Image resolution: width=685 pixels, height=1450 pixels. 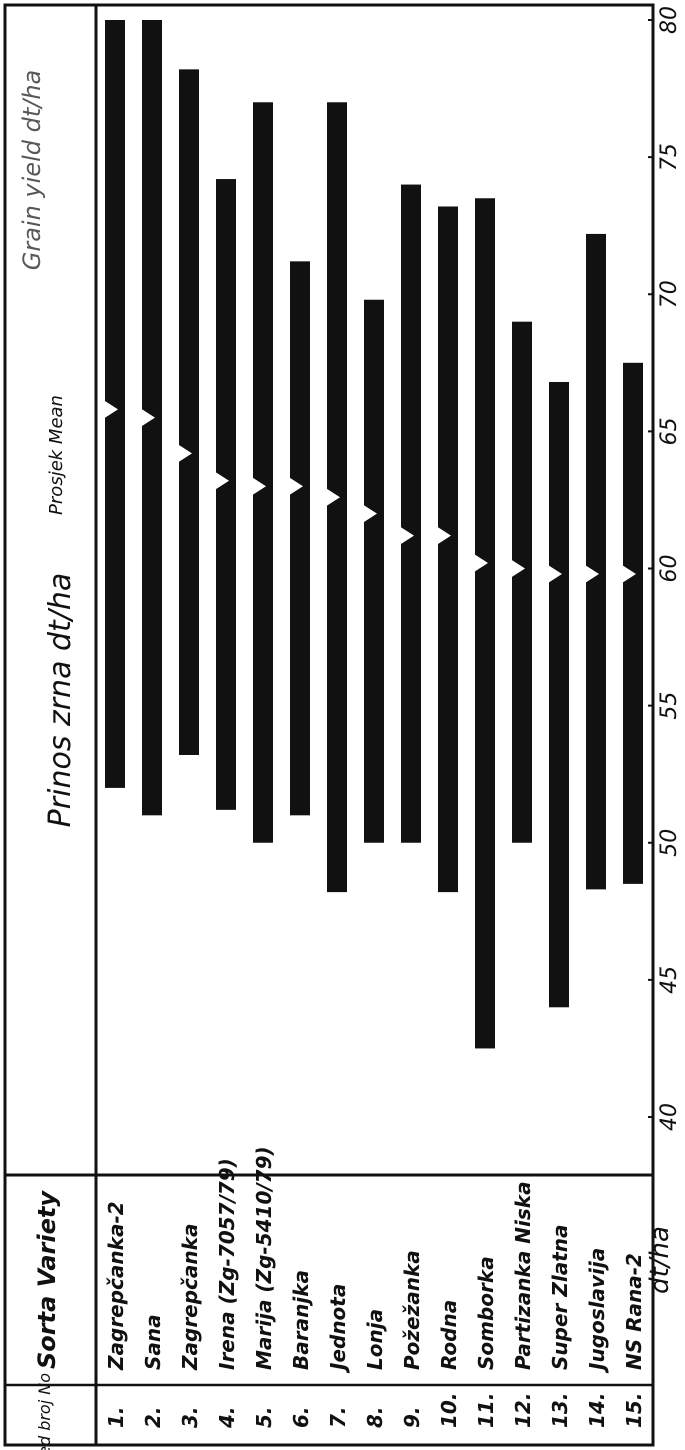 What do you see at coordinates (669, 843) in the screenshot?
I see `tick-label-group-50: 50` at bounding box center [669, 843].